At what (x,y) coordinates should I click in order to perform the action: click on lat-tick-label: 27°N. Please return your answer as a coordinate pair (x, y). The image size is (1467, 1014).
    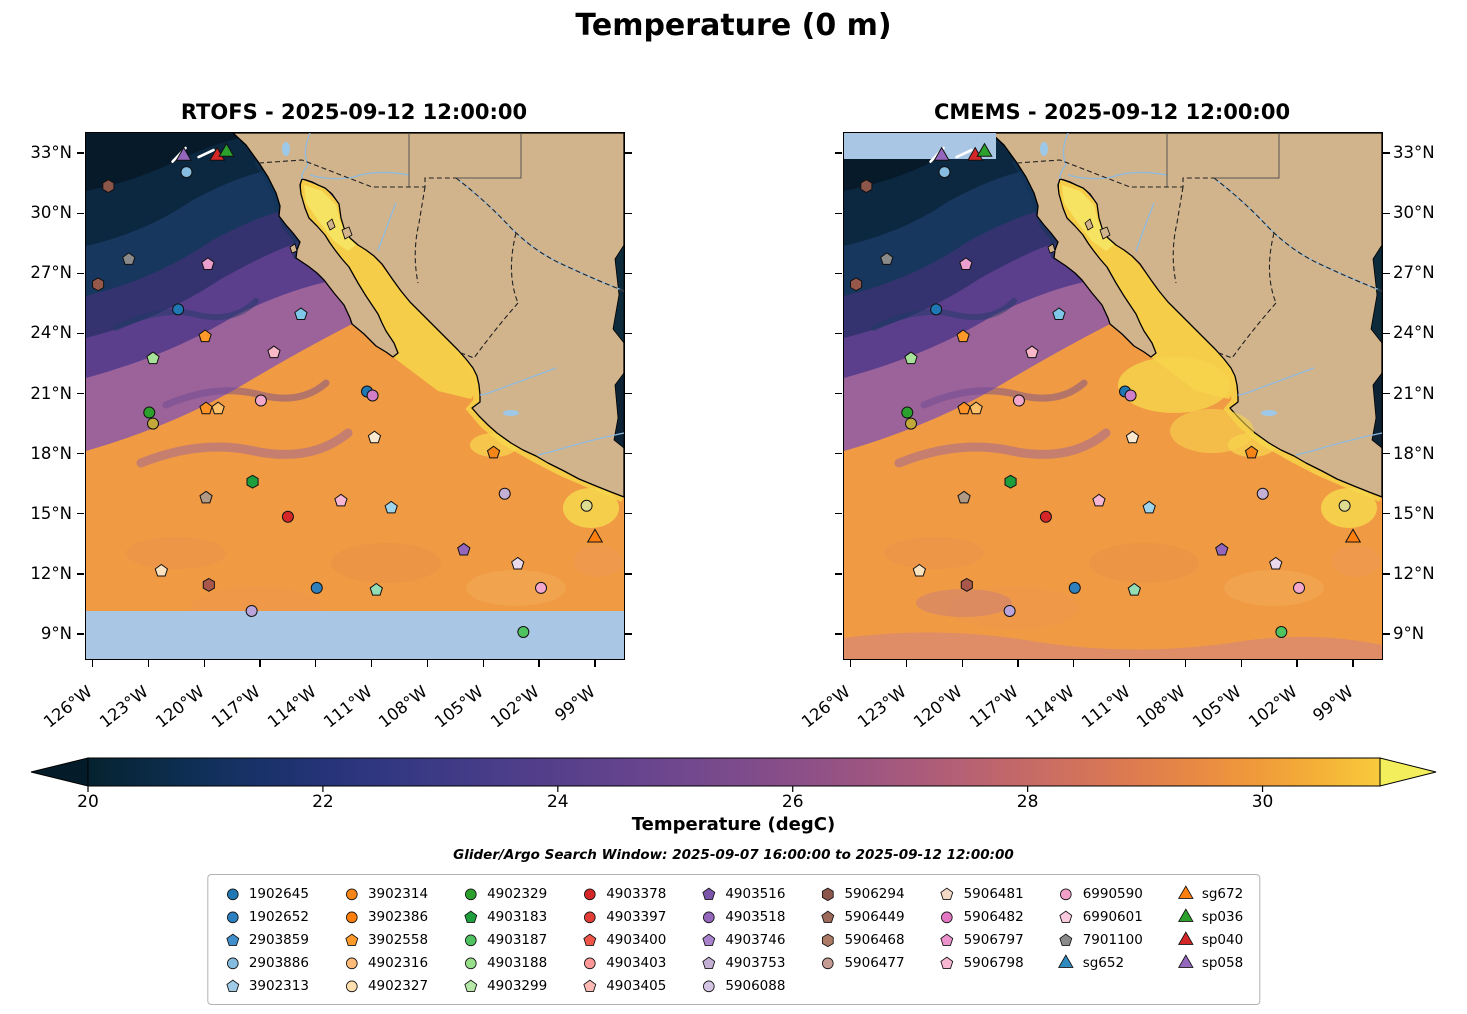
    Looking at the image, I should click on (51, 273).